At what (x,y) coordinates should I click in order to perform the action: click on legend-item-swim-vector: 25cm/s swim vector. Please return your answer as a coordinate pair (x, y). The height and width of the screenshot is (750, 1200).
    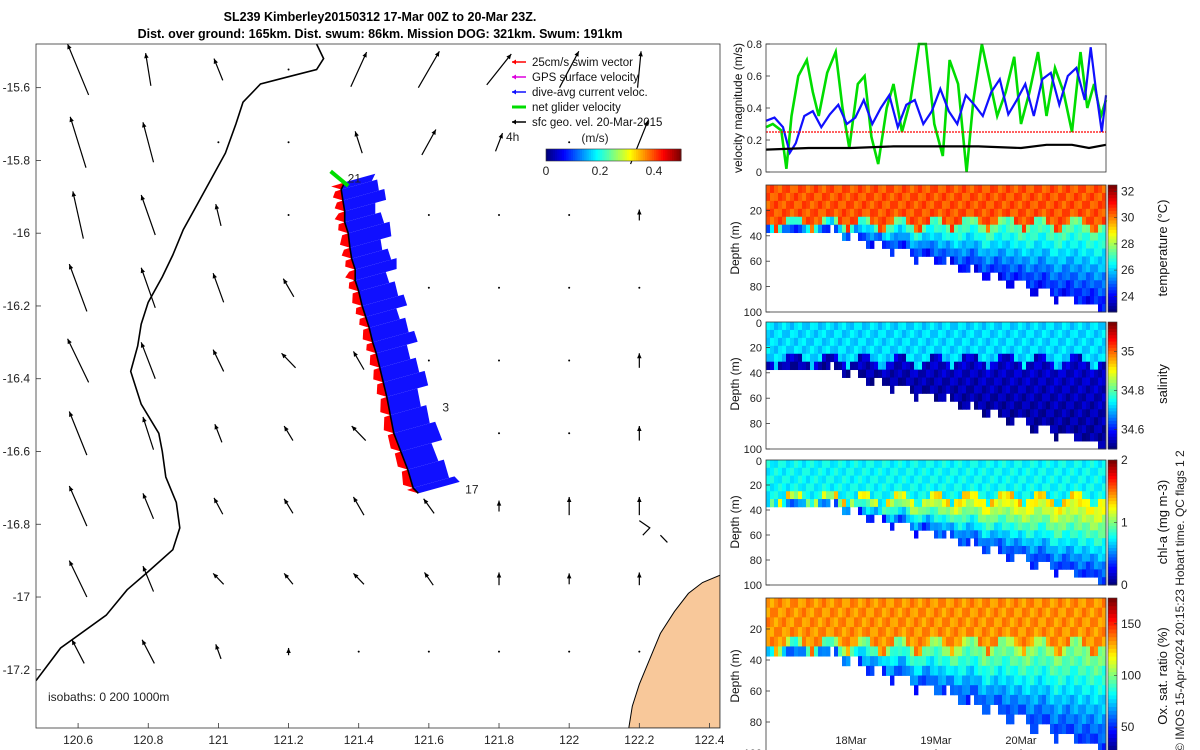
    Looking at the image, I should click on (572, 63).